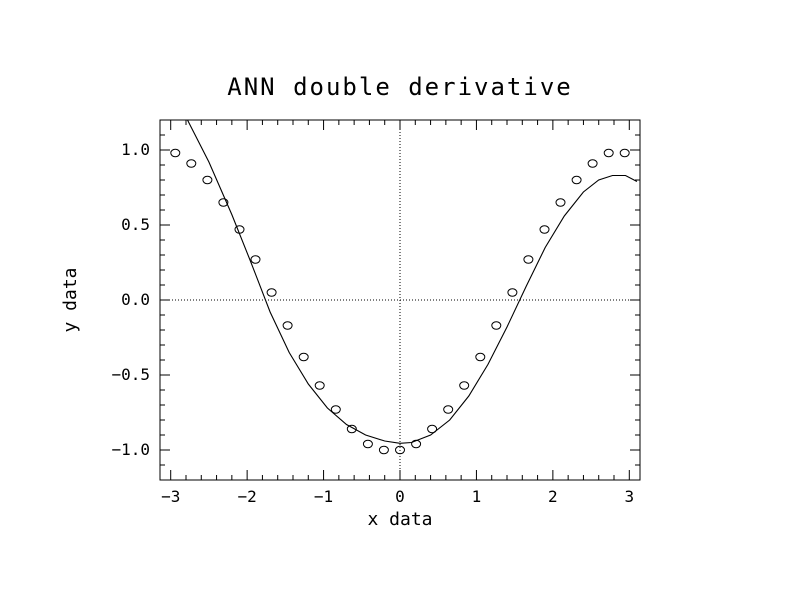 The width and height of the screenshot is (800, 600). Describe the element at coordinates (477, 496) in the screenshot. I see `x-tick-label: 1` at that location.